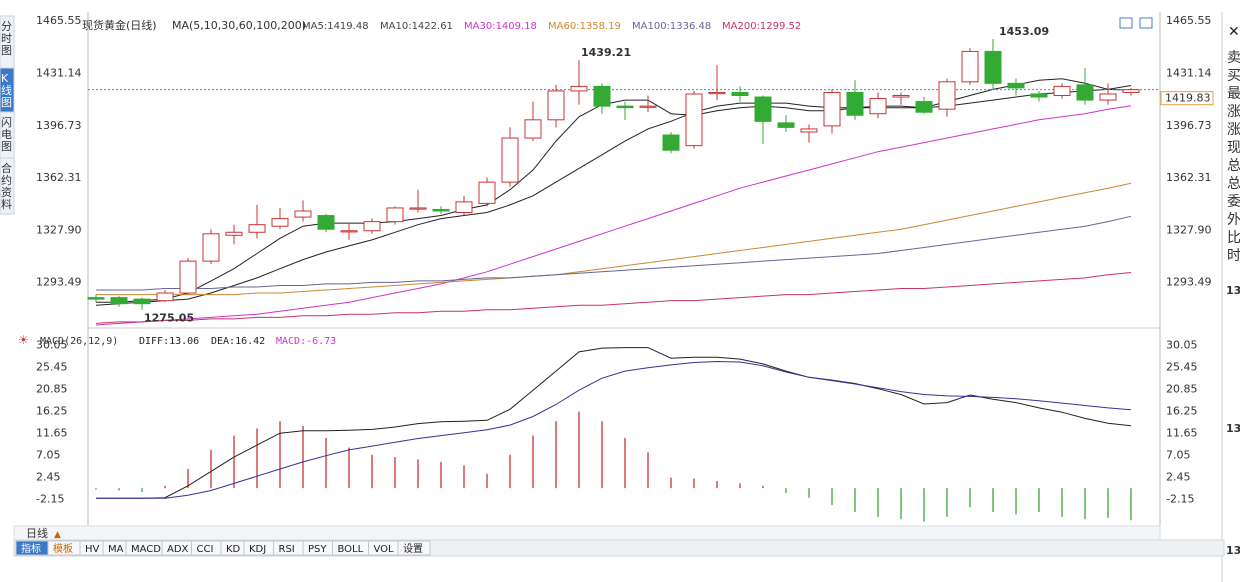 This screenshot has width=1240, height=582. Describe the element at coordinates (52, 432) in the screenshot. I see `macd-tick-left-4: 11.65` at that location.